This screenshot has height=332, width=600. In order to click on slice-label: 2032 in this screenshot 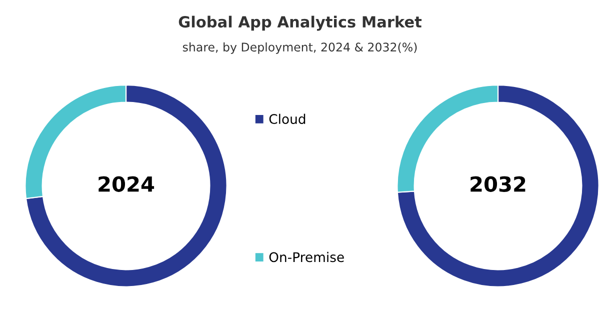, I will do `click(498, 184)`.